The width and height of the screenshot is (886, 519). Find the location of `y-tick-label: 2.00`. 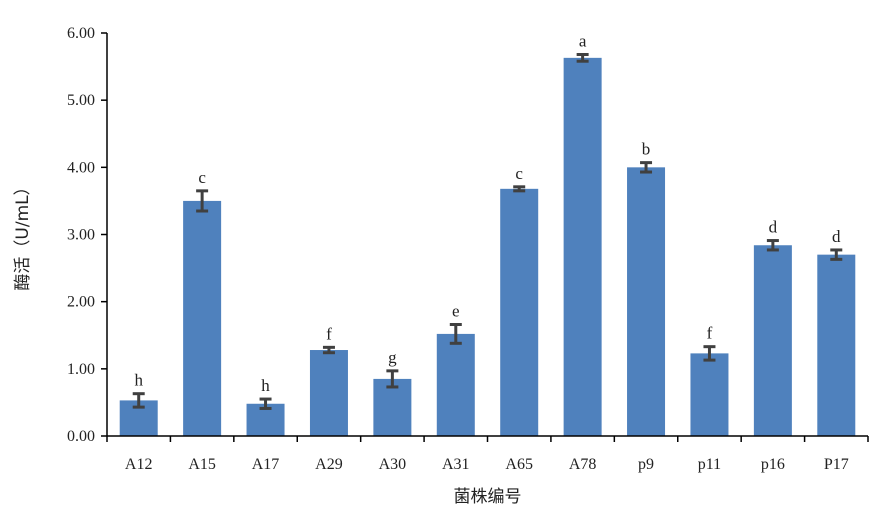

y-tick-label: 2.00 is located at coordinates (81, 302).